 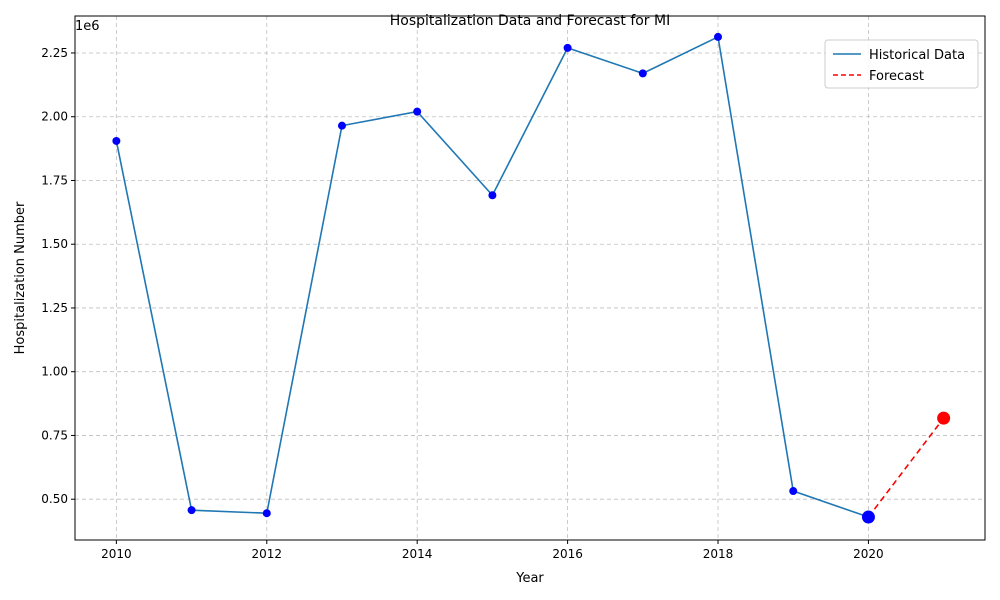 I want to click on series-line-forecast, so click(x=906, y=467).